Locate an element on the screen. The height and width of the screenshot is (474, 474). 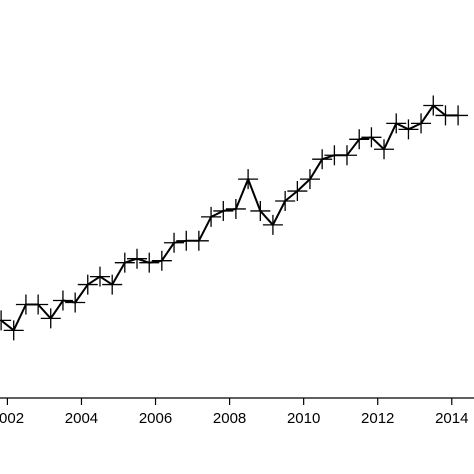
x-tick-label: 2006 is located at coordinates (155, 418).